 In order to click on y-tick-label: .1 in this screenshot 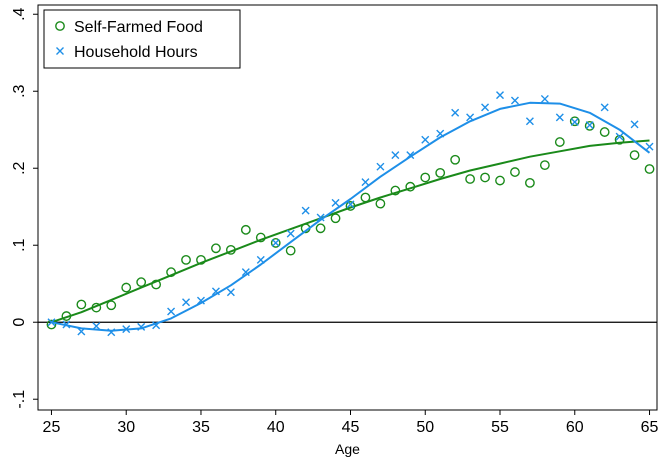, I will do `click(19, 244)`.